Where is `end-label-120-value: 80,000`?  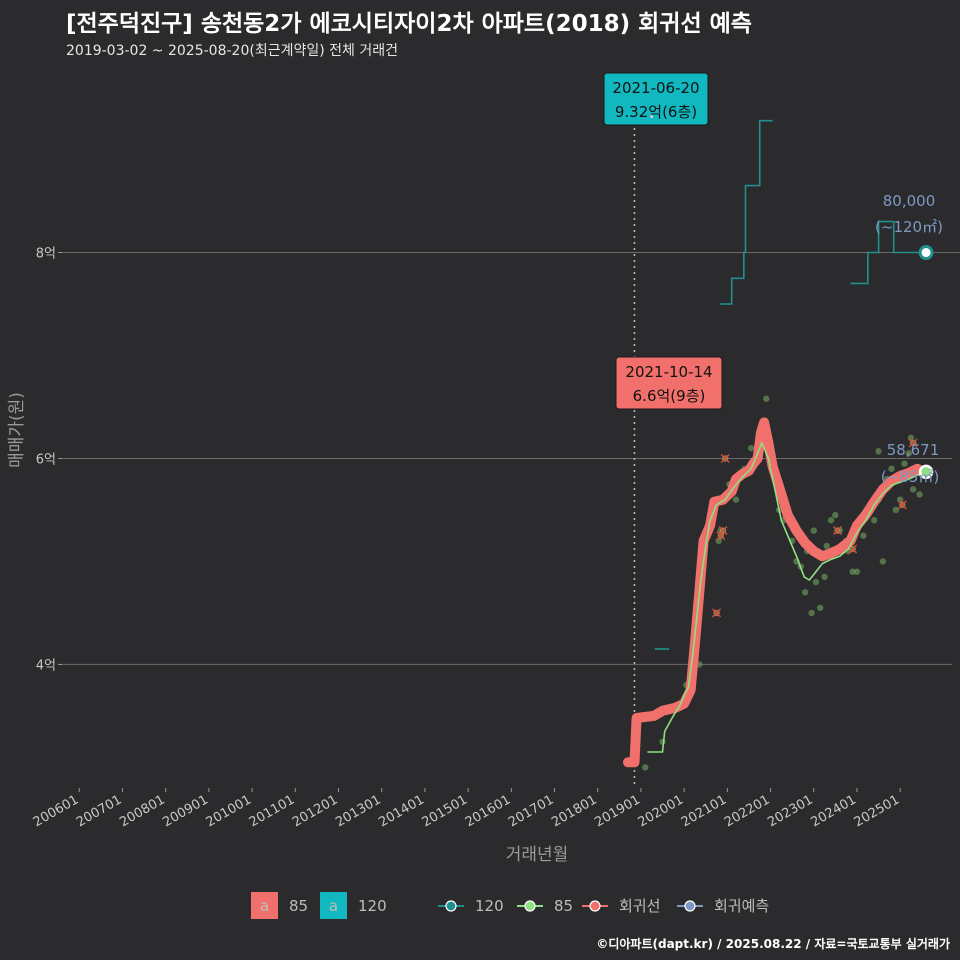 end-label-120-value: 80,000 is located at coordinates (909, 201).